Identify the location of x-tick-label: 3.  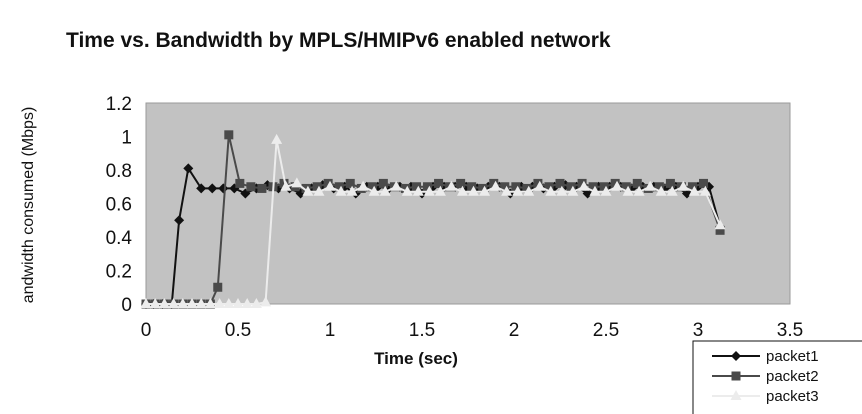
(698, 330).